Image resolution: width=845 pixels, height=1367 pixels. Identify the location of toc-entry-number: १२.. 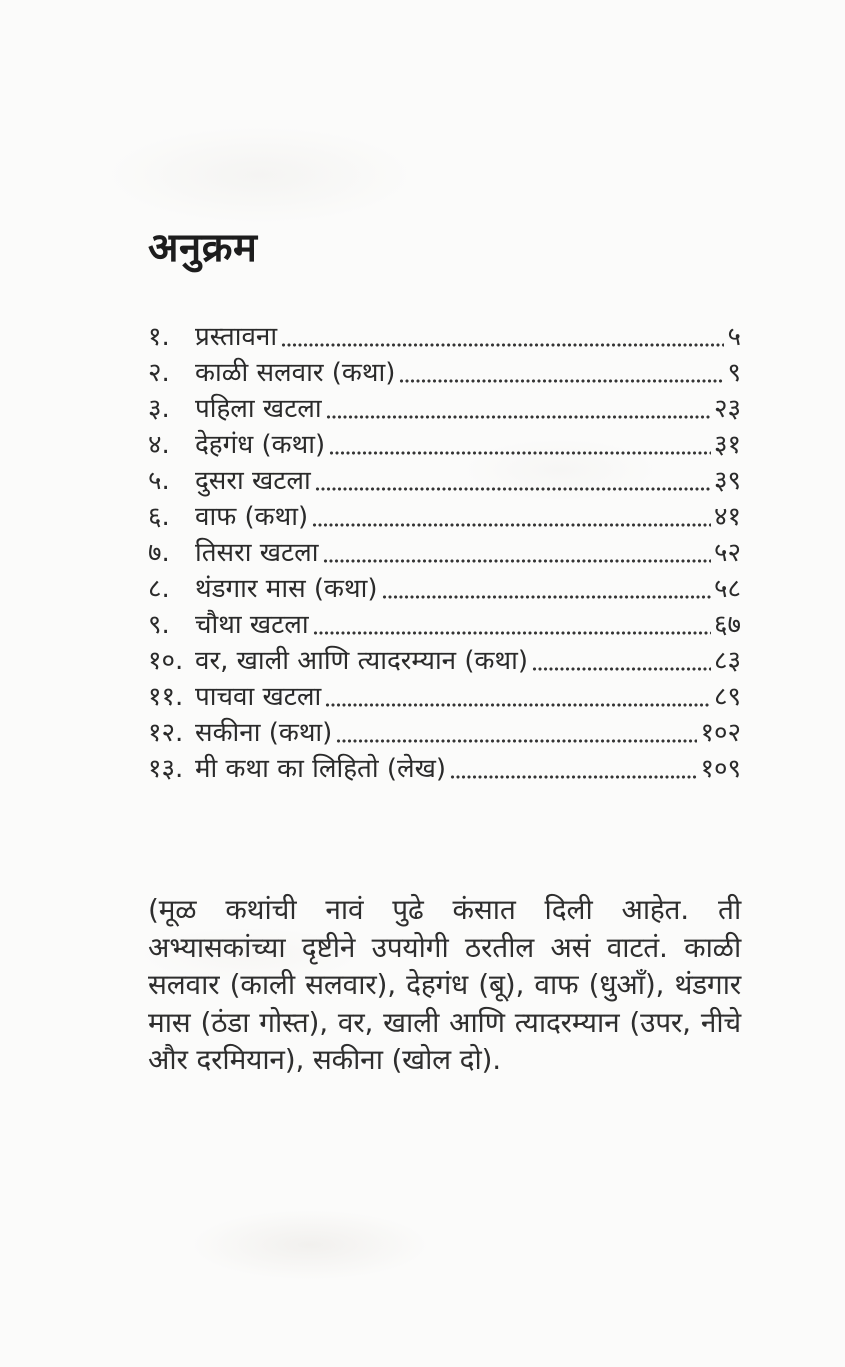
(166, 733).